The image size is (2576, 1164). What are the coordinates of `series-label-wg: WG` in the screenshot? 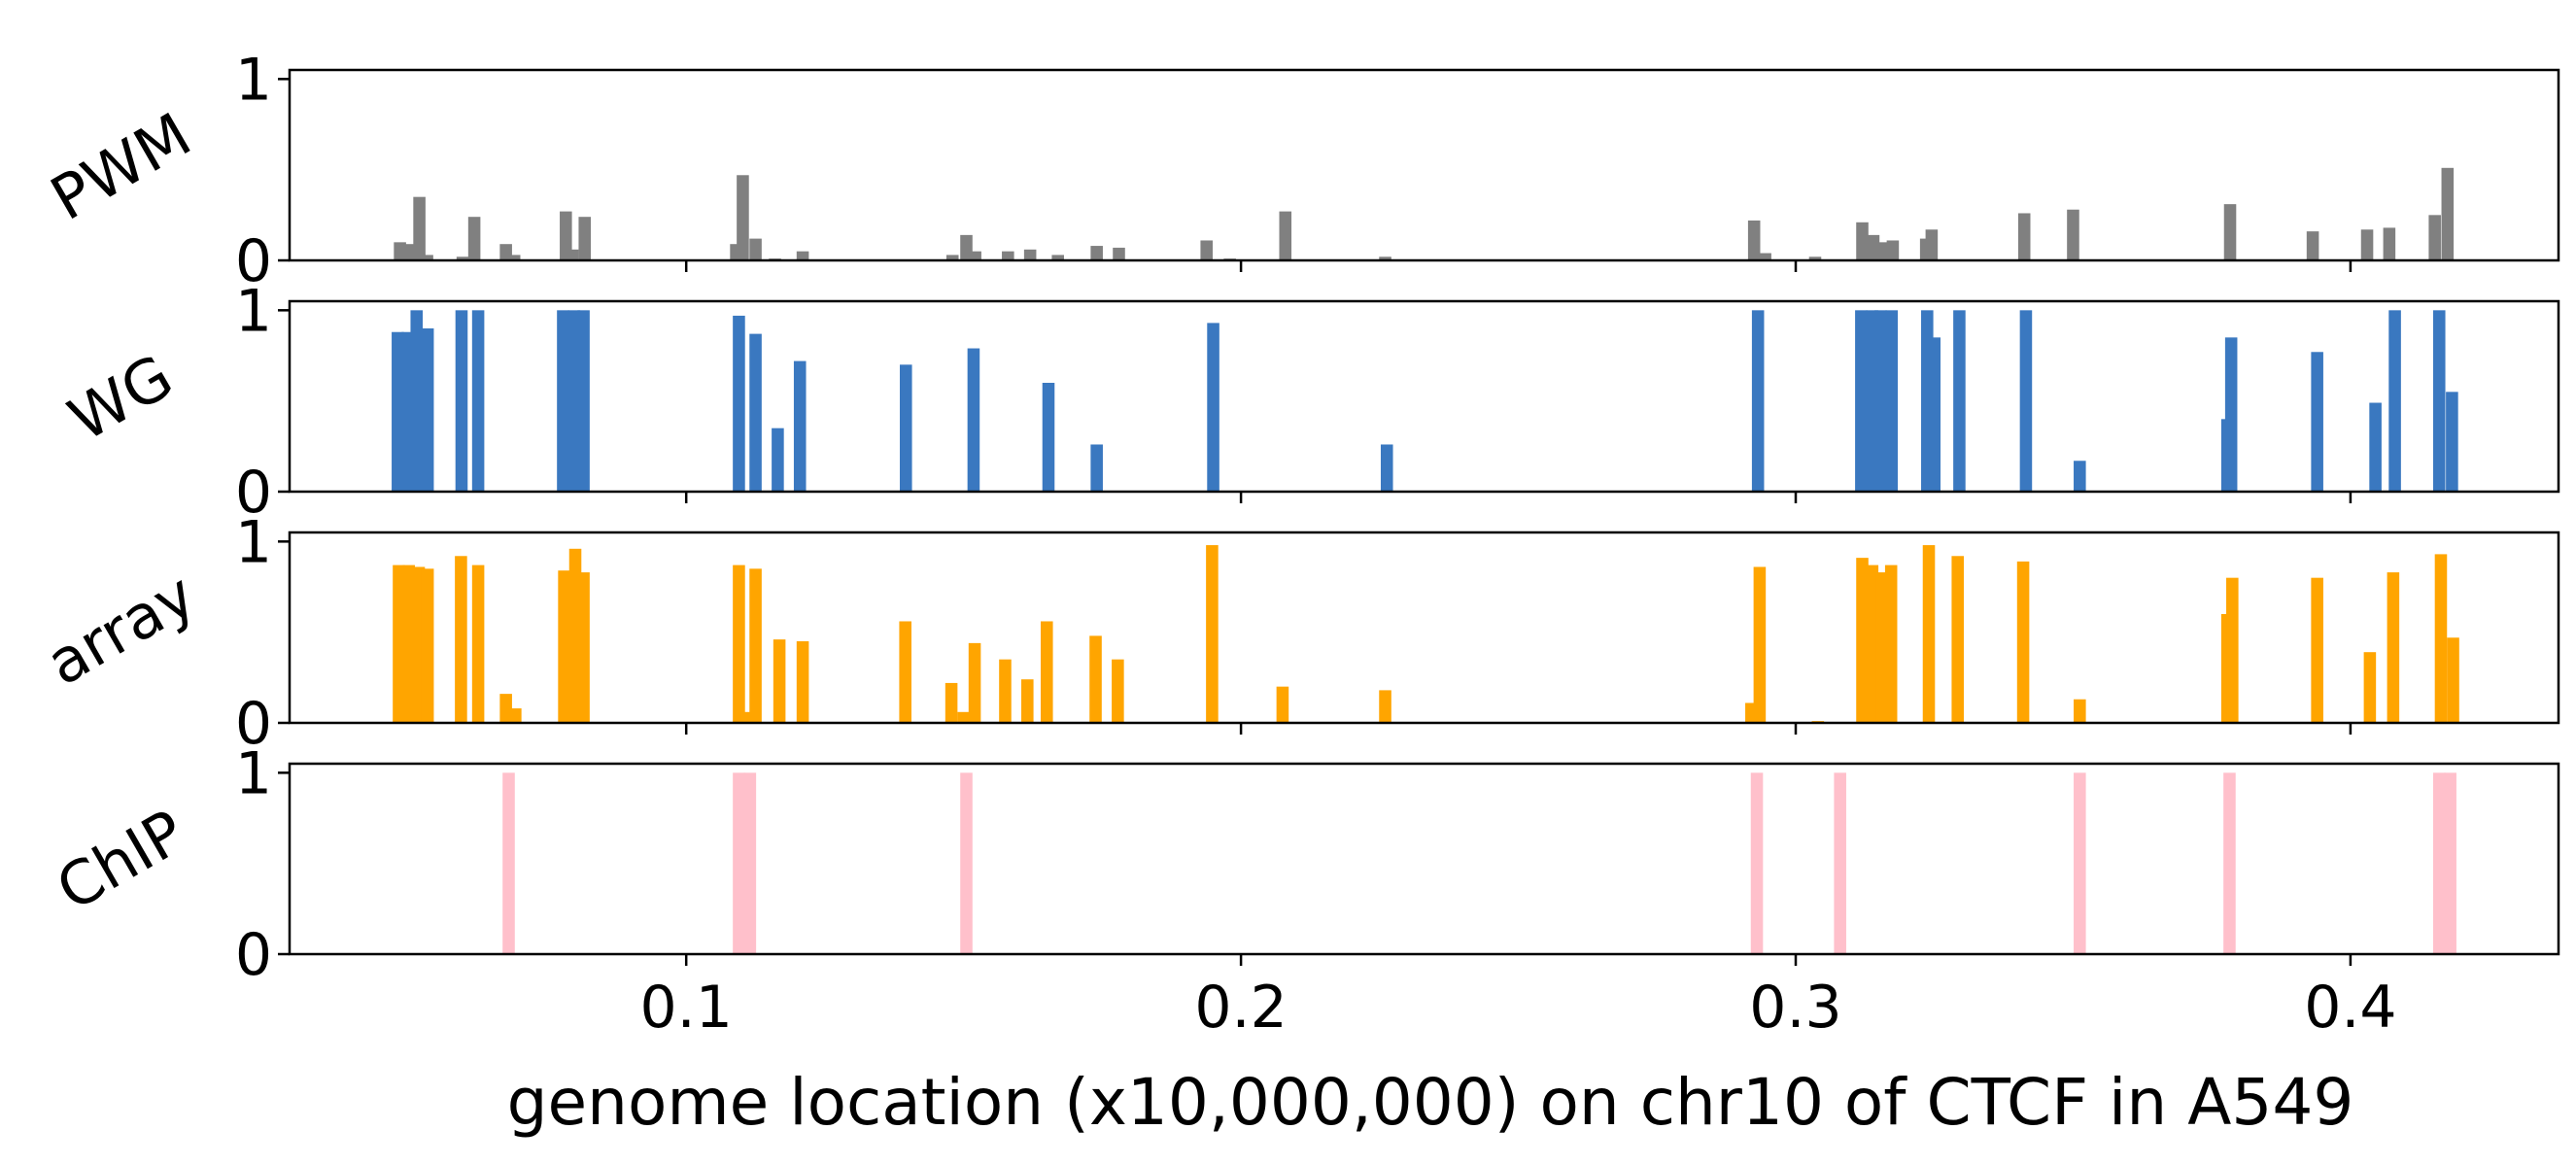 It's located at (121, 397).